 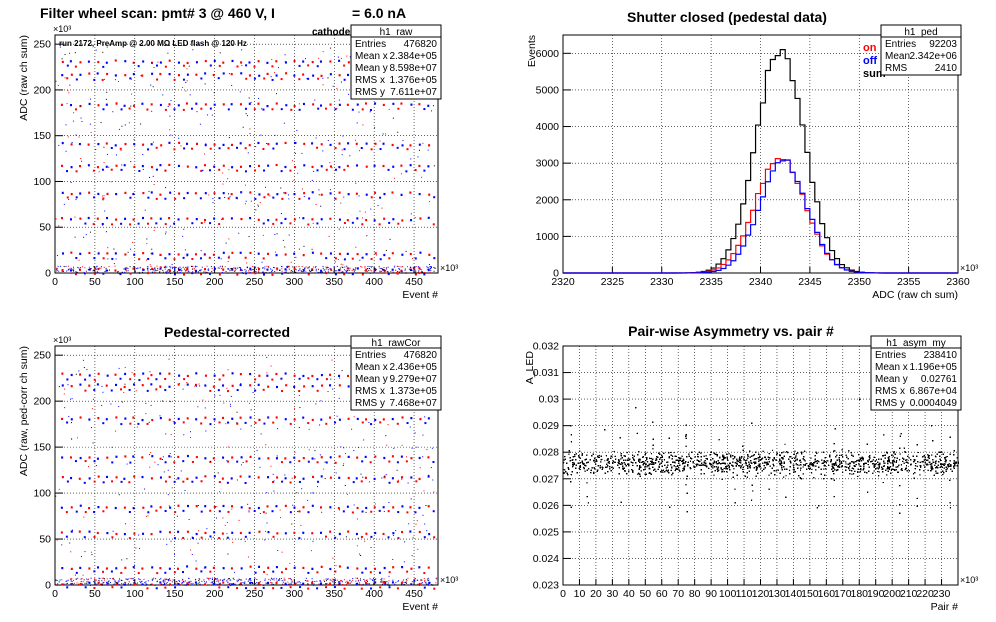 What do you see at coordinates (548, 237) in the screenshot?
I see `y-tick-label: 1000` at bounding box center [548, 237].